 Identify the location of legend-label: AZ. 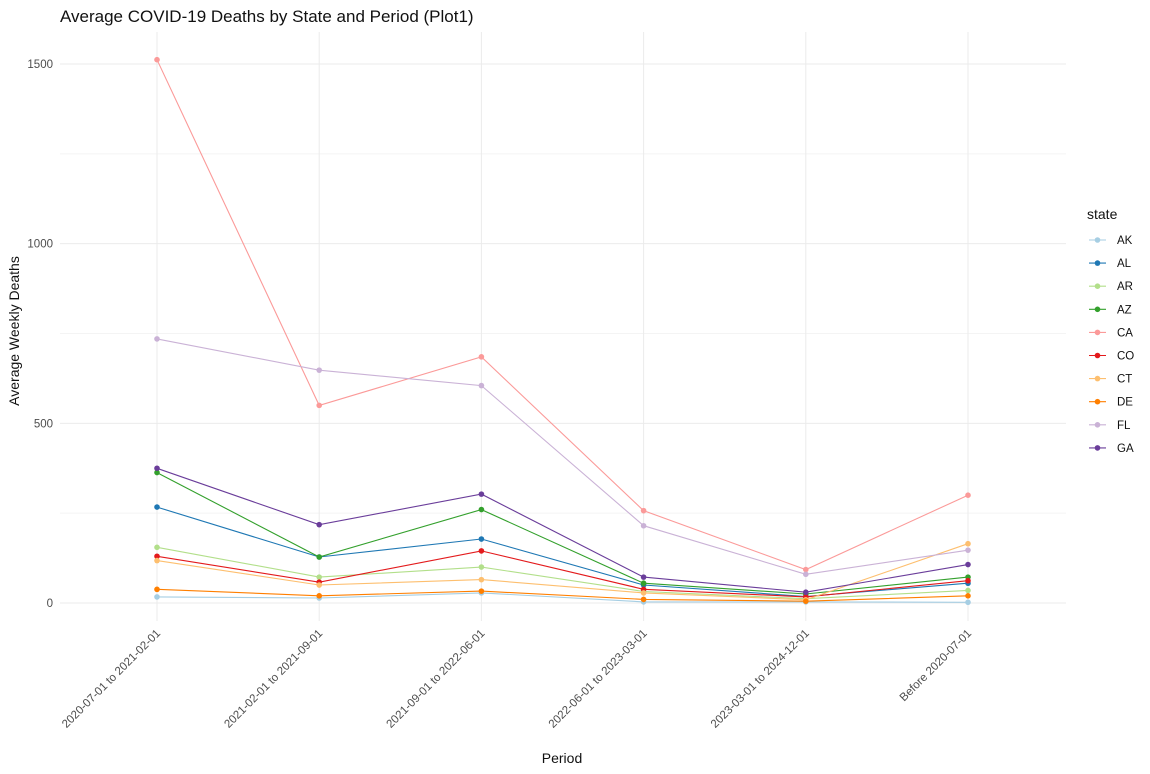
(1124, 310).